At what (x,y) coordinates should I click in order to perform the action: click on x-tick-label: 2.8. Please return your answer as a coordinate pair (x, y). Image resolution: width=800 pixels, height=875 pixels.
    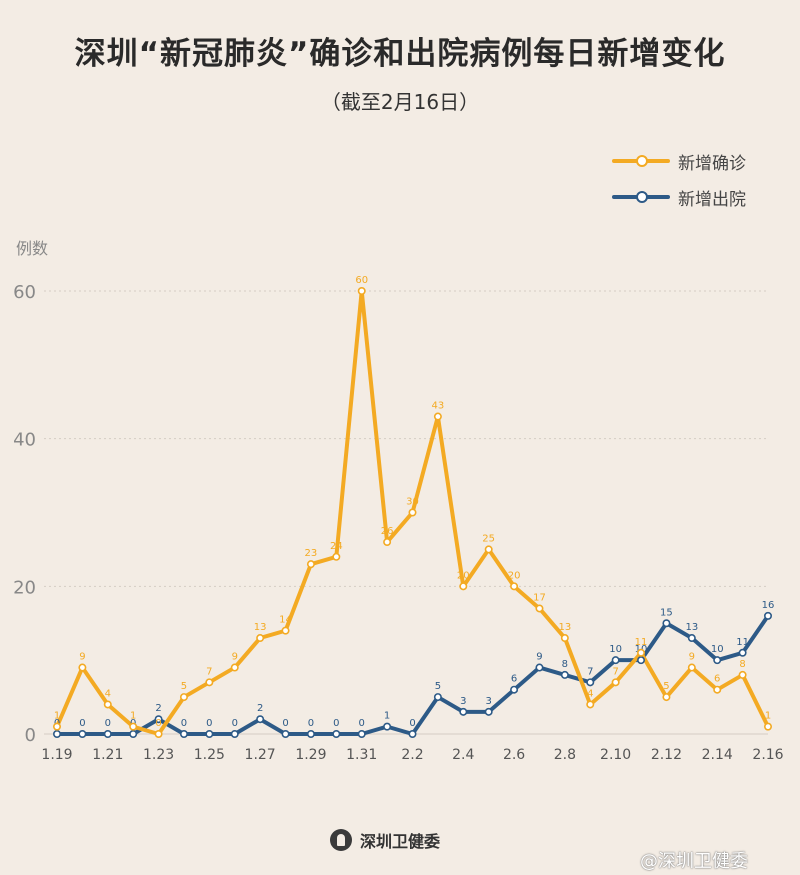
    Looking at the image, I should click on (565, 755).